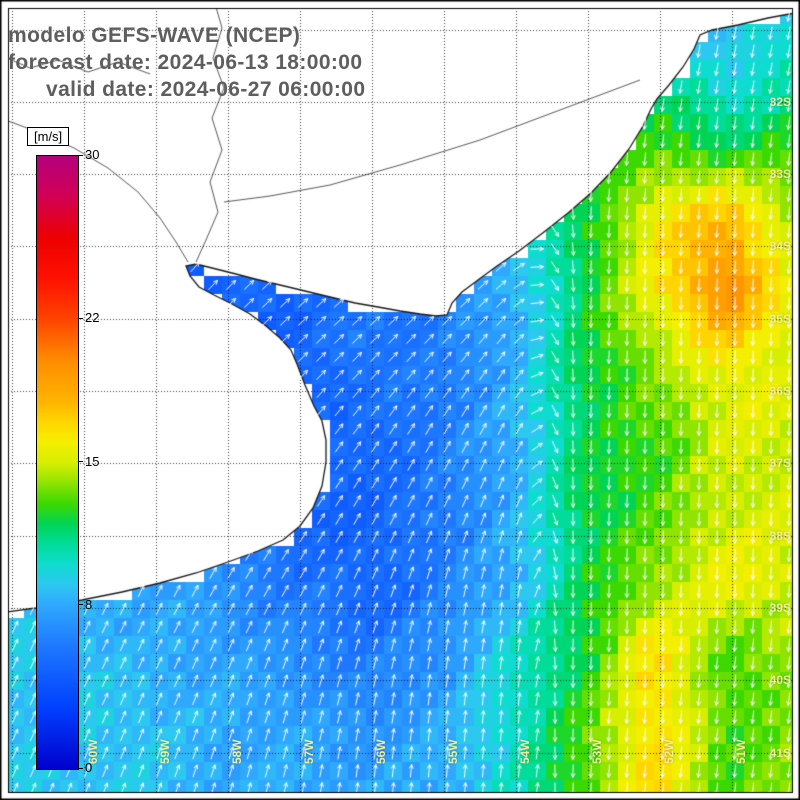  Describe the element at coordinates (669, 751) in the screenshot. I see `lon-label: 52W` at that location.